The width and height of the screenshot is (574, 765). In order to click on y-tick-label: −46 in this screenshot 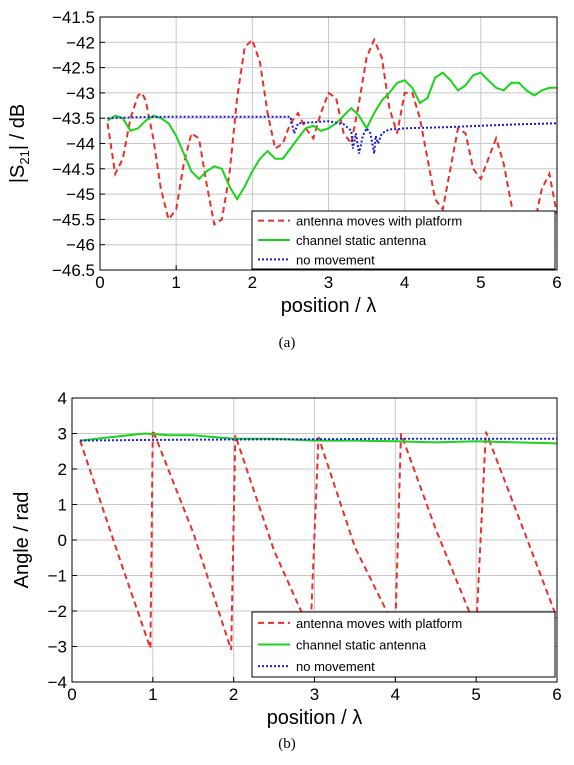, I will do `click(80, 245)`.